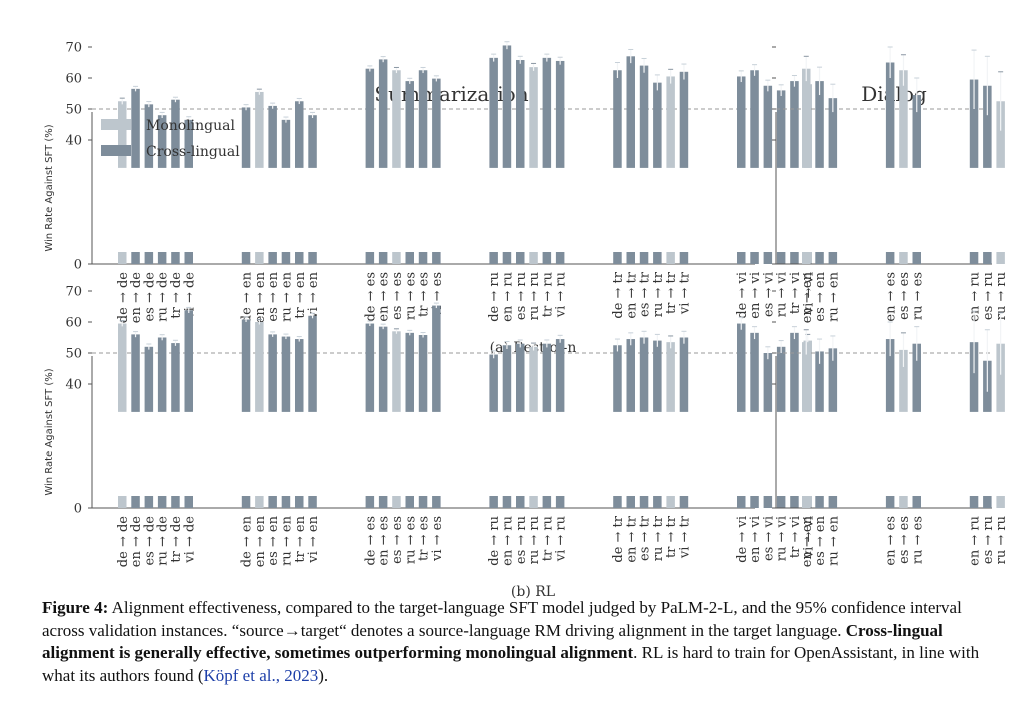 Image resolution: width=1024 pixels, height=707 pixels. Describe the element at coordinates (261, 675) in the screenshot. I see `citation-link: Köpf et al., 2023` at that location.